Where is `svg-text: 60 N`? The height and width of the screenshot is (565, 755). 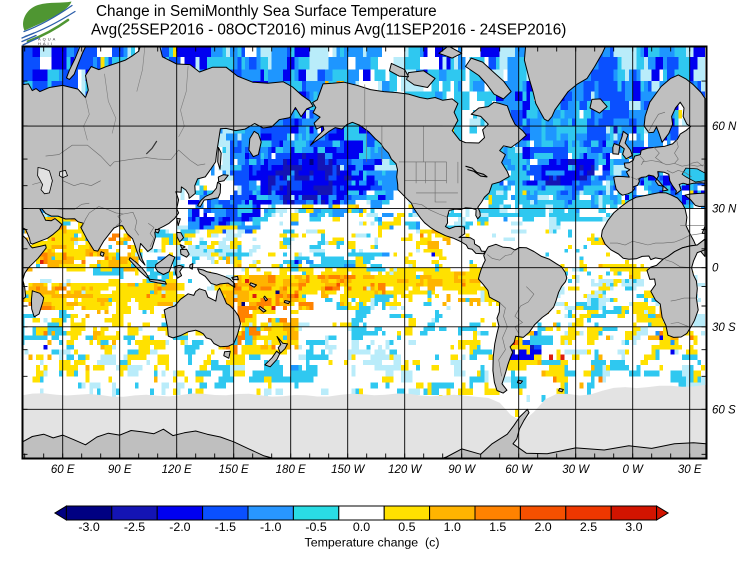
svg-text: 60 N is located at coordinates (724, 127).